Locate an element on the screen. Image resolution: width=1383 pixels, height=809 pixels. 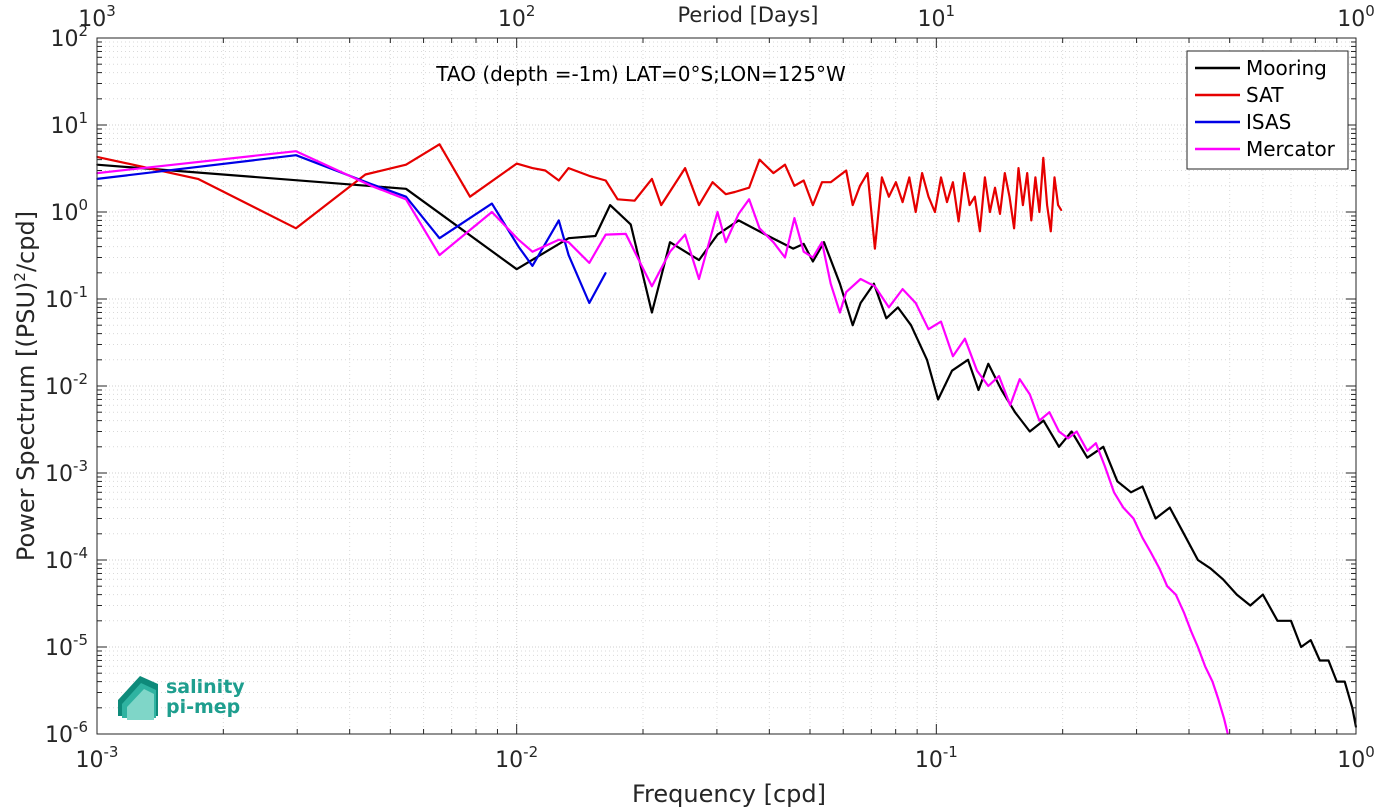
y-tick-label: 10⁻¹ is located at coordinates (66, 298).